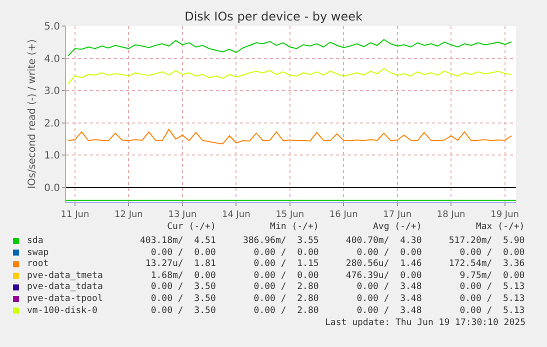 The height and width of the screenshot is (347, 547). What do you see at coordinates (38, 253) in the screenshot?
I see `legend-label: swap` at bounding box center [38, 253].